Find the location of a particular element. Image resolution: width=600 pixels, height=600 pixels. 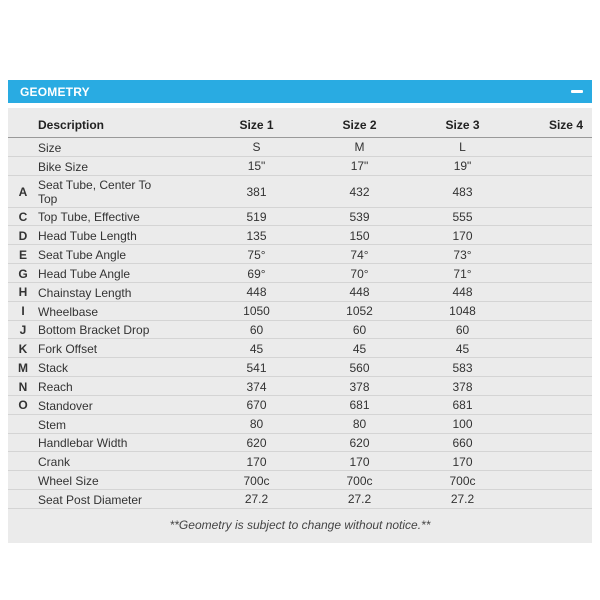

row-description: Stem is located at coordinates (121, 424).